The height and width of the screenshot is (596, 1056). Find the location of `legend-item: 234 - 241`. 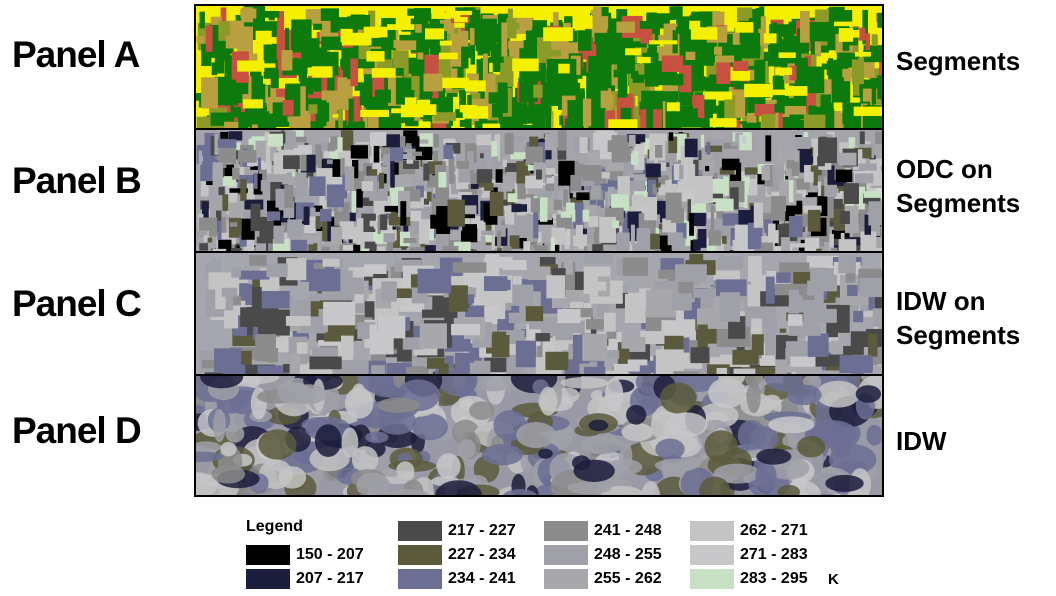

legend-item: 234 - 241 is located at coordinates (457, 579).